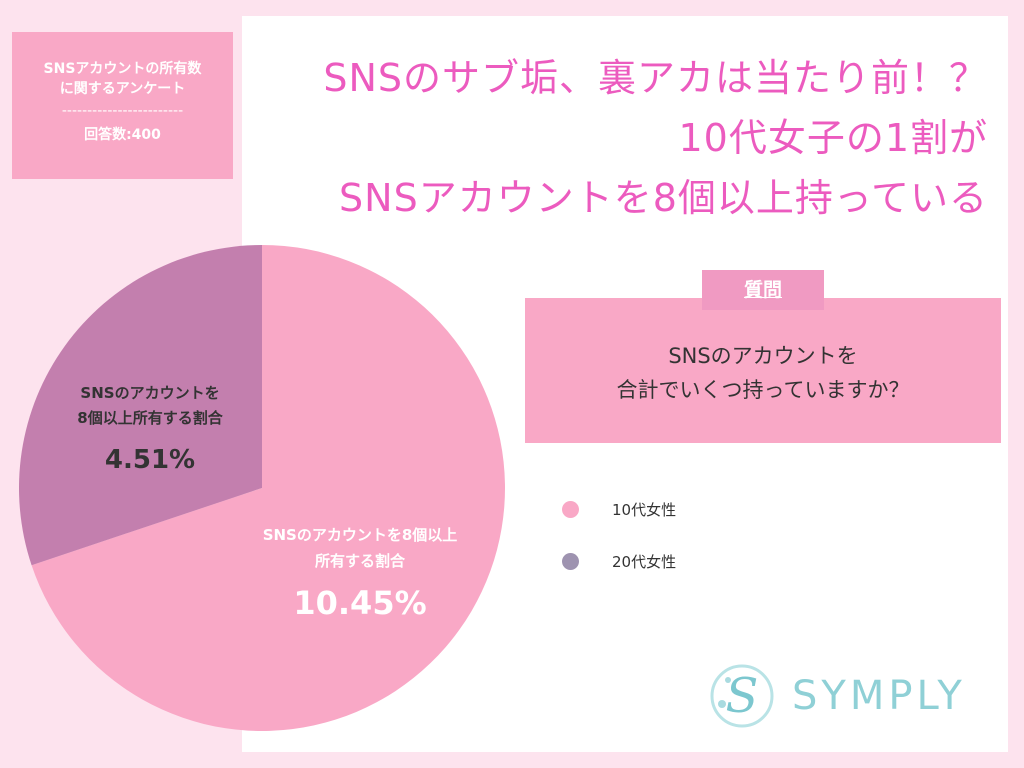  Describe the element at coordinates (763, 290) in the screenshot. I see `question-label: 質問` at that location.